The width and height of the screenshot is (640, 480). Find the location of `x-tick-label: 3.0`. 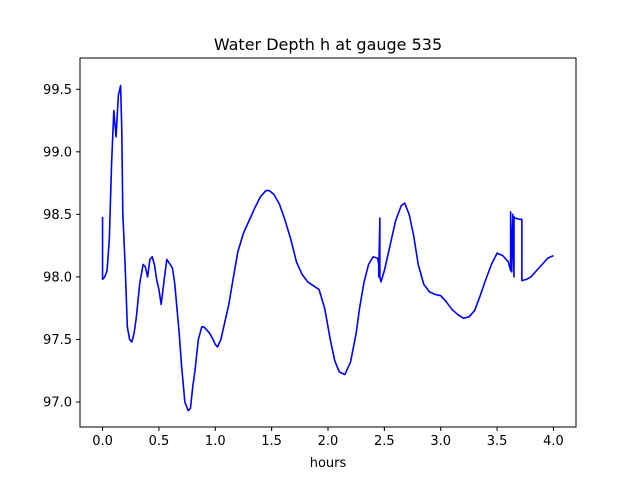

x-tick-label: 3.0 is located at coordinates (440, 441).